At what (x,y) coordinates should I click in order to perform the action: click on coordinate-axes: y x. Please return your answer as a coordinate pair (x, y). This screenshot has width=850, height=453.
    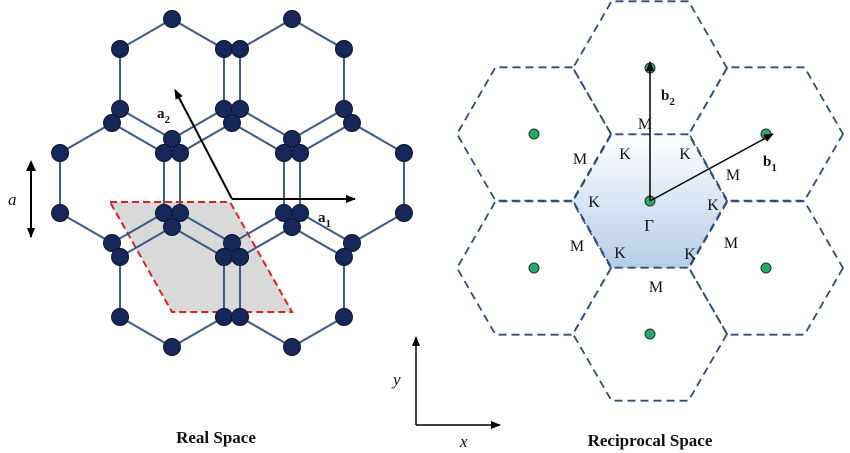
    Looking at the image, I should click on (446, 393).